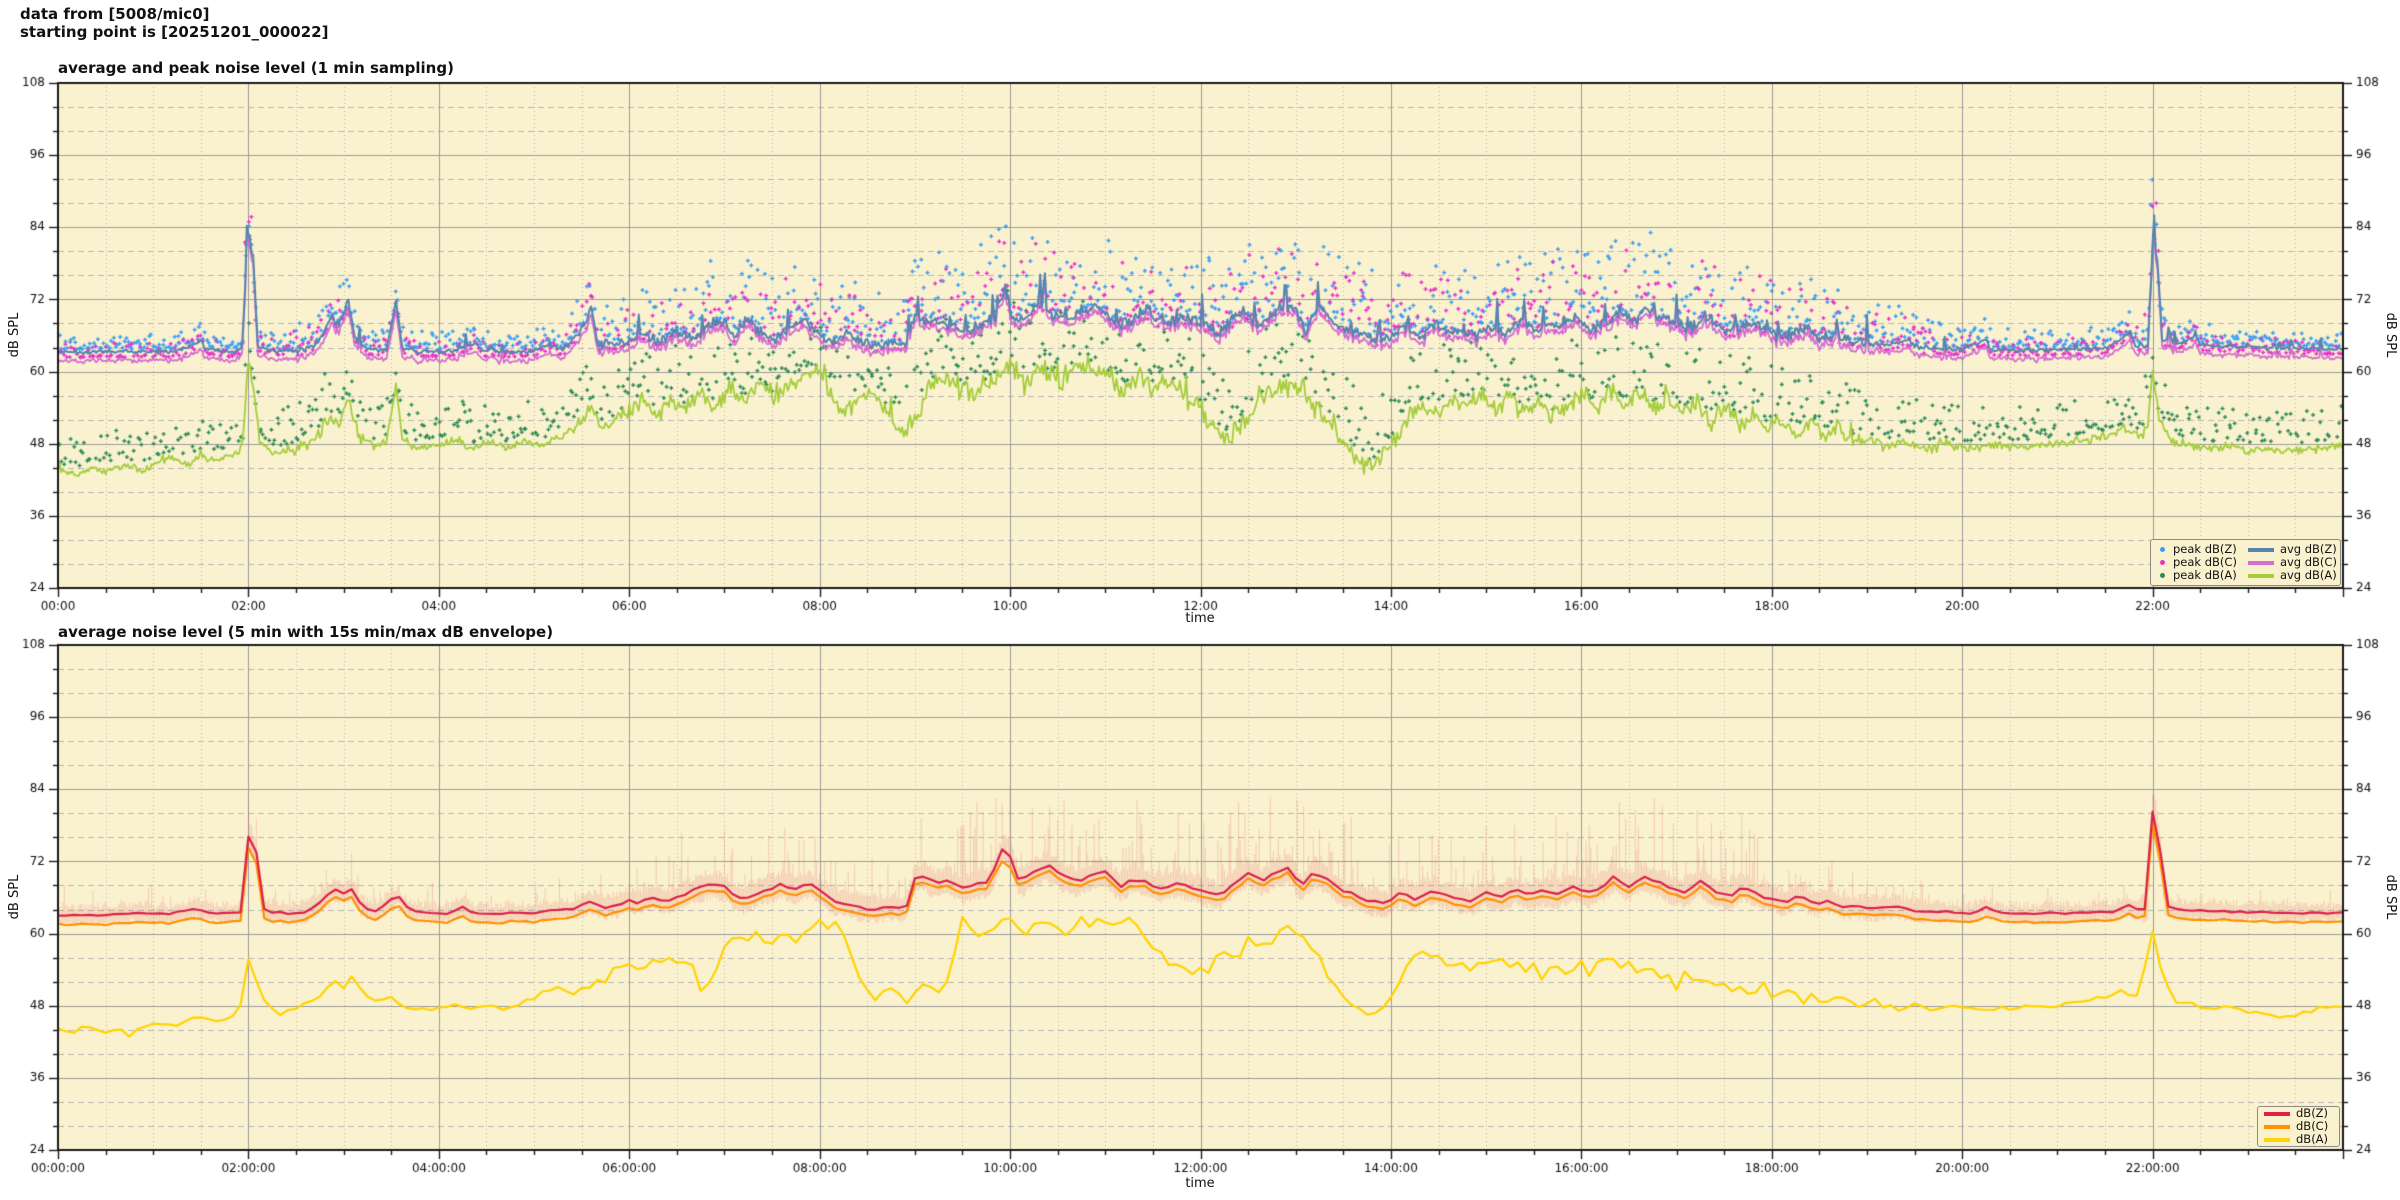  I want to click on peak-dbc-marker, so click(2162, 562).